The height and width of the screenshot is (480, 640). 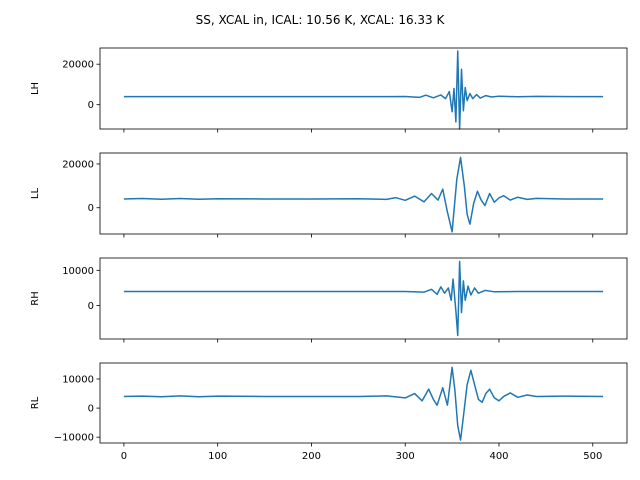 What do you see at coordinates (498, 456) in the screenshot?
I see `x-tick-label: 400` at bounding box center [498, 456].